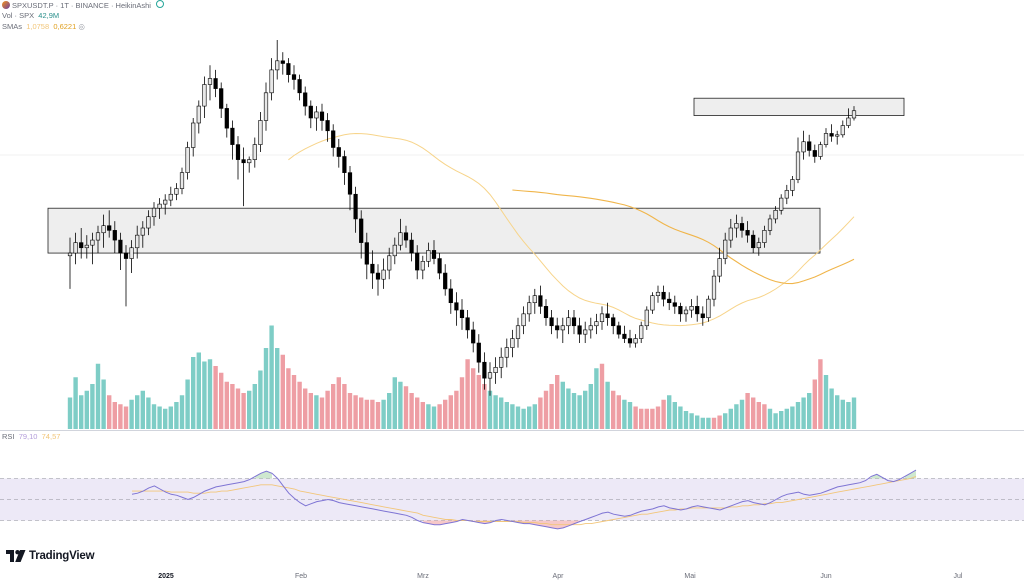 The width and height of the screenshot is (1024, 587). Describe the element at coordinates (560, 576) in the screenshot. I see `x-axis: 2025 Feb Mrz Apr Mai Jun Jul` at that location.